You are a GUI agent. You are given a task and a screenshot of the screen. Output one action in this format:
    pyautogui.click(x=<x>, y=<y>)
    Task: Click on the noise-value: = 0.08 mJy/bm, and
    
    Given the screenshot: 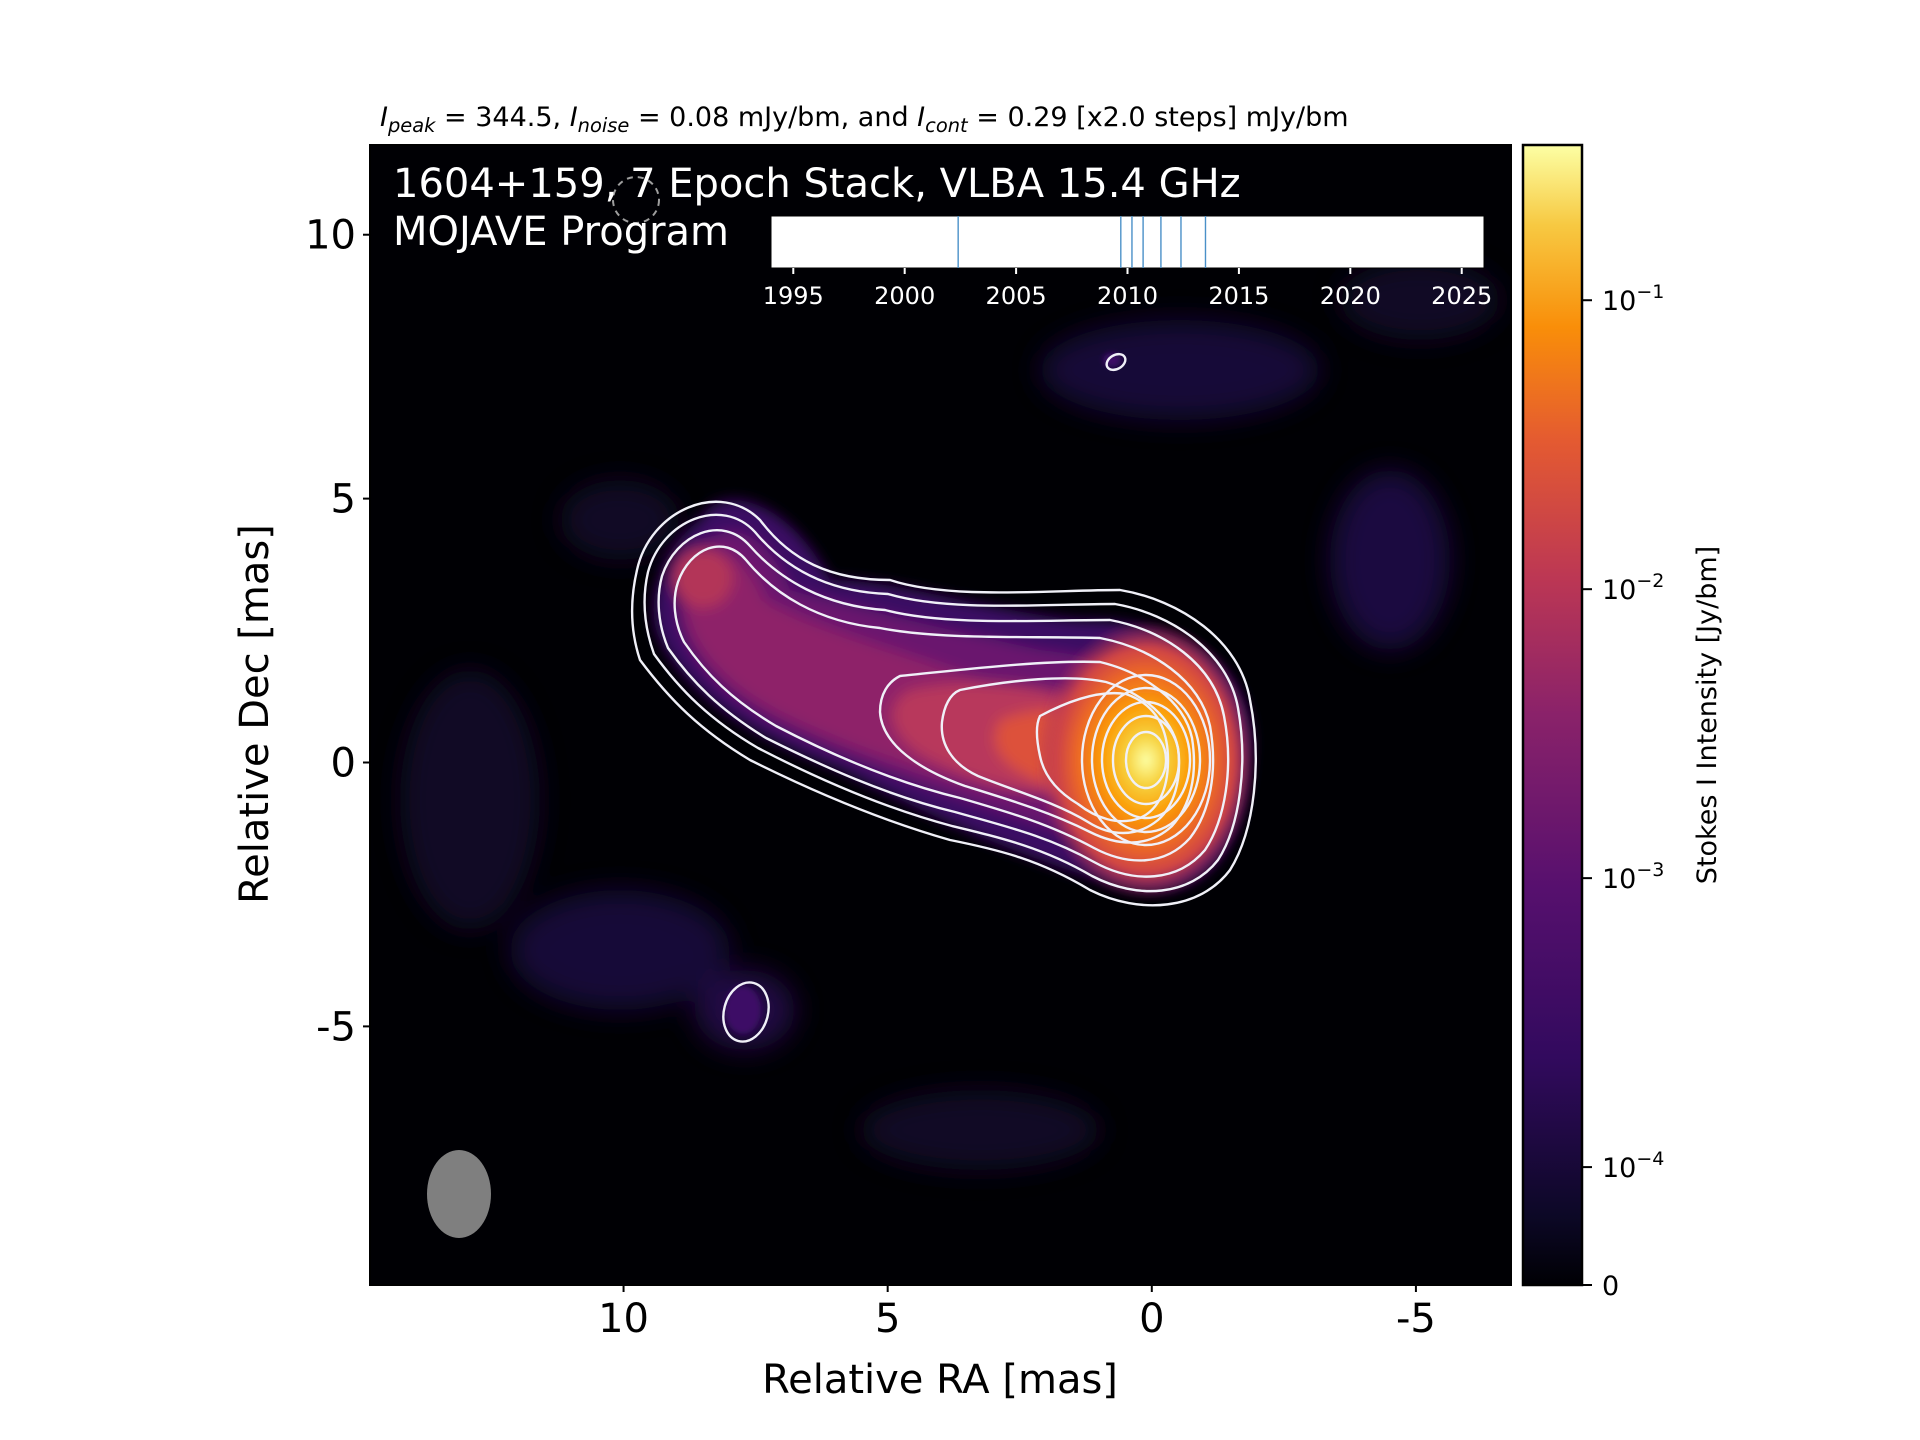 What is the action you would take?
    pyautogui.click(x=773, y=117)
    